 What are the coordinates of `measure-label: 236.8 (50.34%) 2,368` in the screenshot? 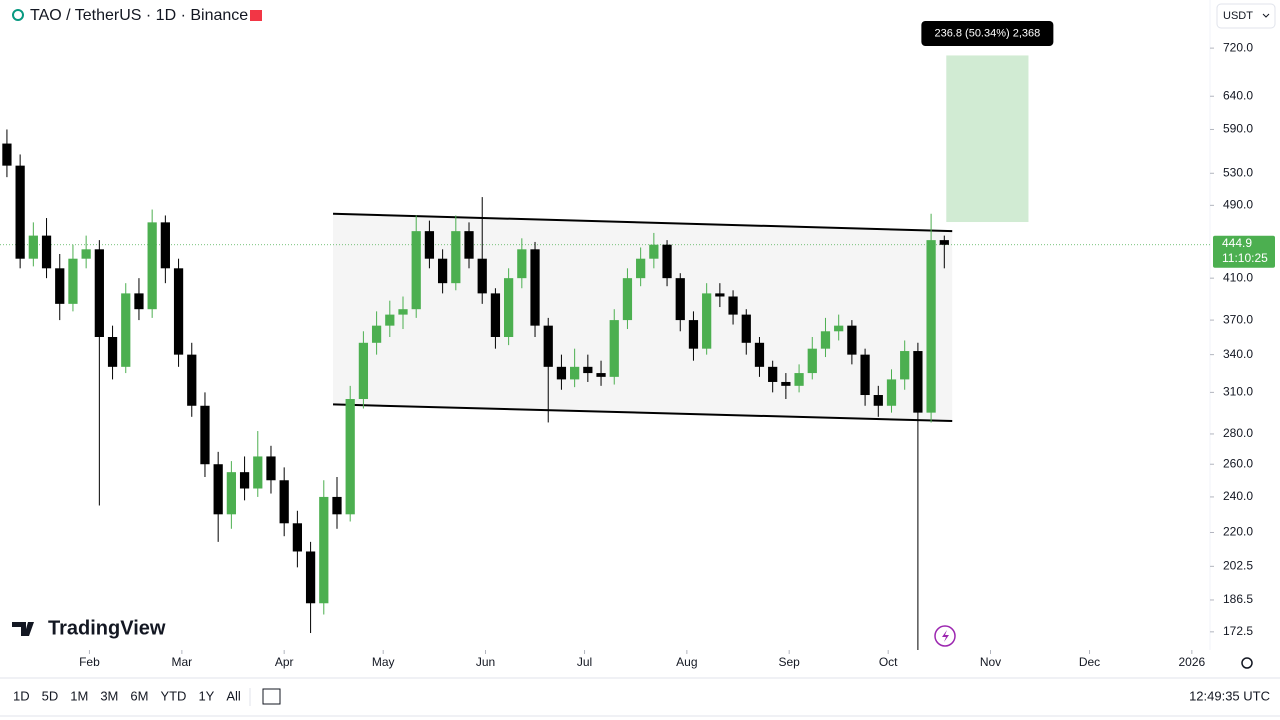 It's located at (987, 33).